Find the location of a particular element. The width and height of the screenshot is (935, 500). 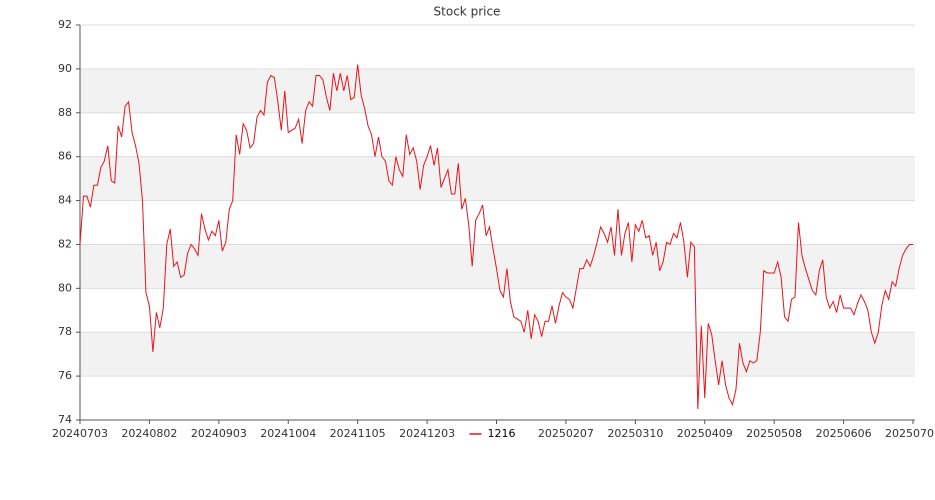

chart-title: Stock price is located at coordinates (467, 12).